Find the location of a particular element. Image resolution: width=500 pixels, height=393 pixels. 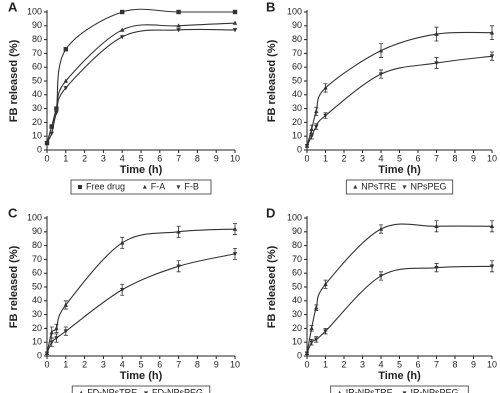

legend-label: FD-NPsPEG is located at coordinates (177, 390).